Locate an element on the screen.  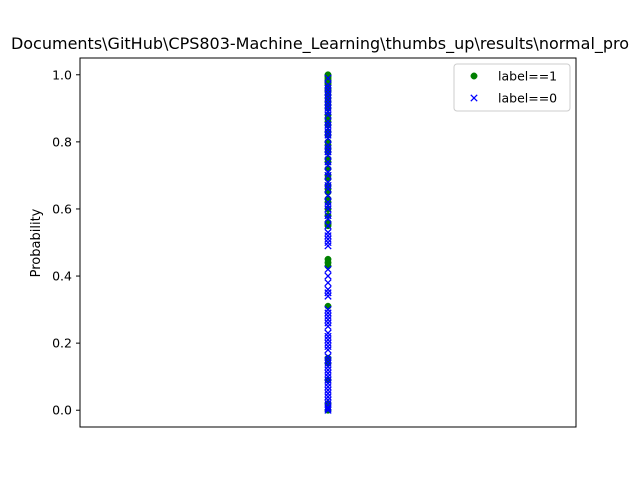
y-tick-label: 0.6 is located at coordinates (62, 208).